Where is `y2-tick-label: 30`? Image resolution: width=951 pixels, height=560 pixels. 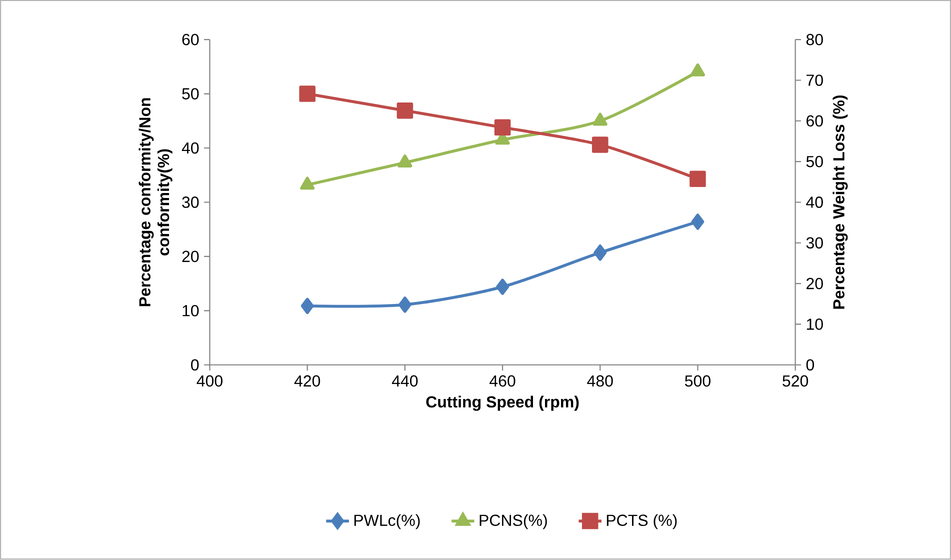
y2-tick-label: 30 is located at coordinates (814, 243).